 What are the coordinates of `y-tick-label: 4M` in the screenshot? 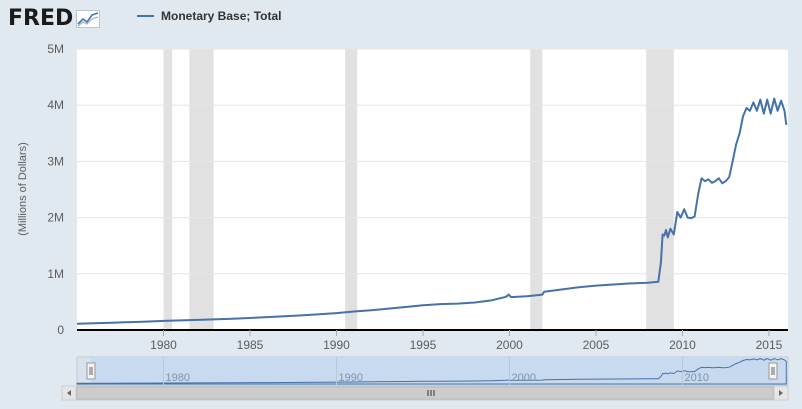 It's located at (55, 105).